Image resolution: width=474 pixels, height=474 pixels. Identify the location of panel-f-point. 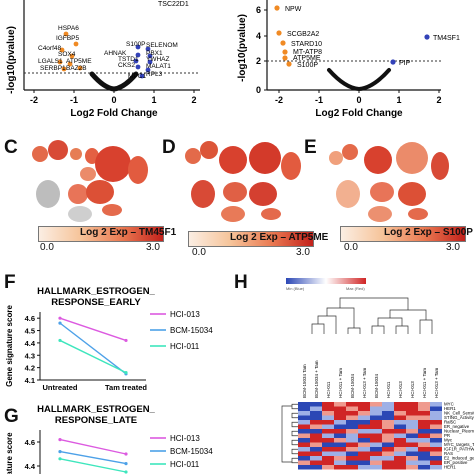
(60, 340).